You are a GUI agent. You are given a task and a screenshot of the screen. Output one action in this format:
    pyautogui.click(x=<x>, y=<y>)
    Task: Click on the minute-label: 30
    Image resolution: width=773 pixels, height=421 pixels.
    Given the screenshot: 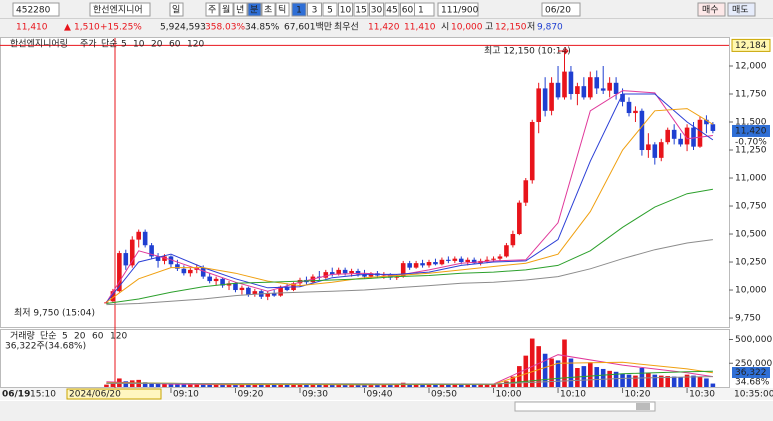 What is the action you would take?
    pyautogui.click(x=377, y=11)
    